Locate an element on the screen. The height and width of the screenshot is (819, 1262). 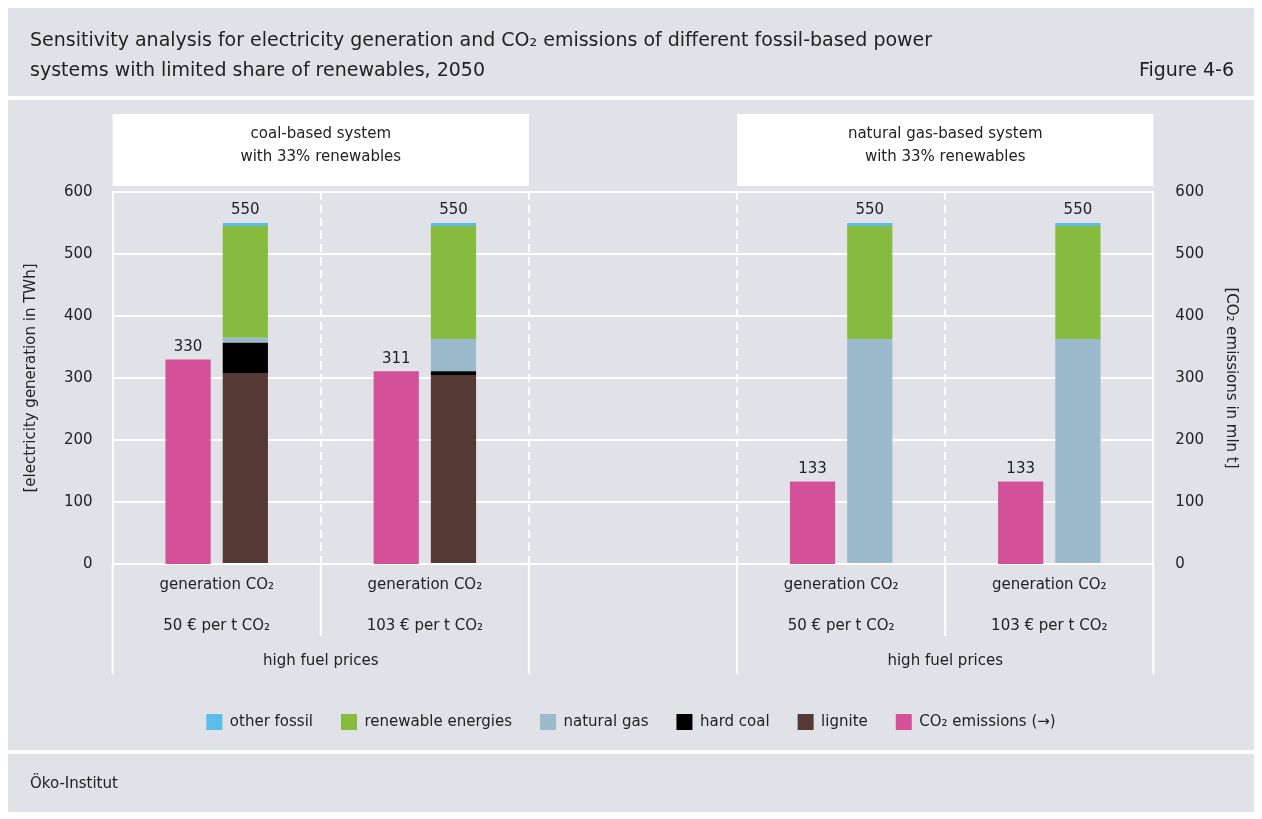
y-tick-label: 500 is located at coordinates (78, 252).